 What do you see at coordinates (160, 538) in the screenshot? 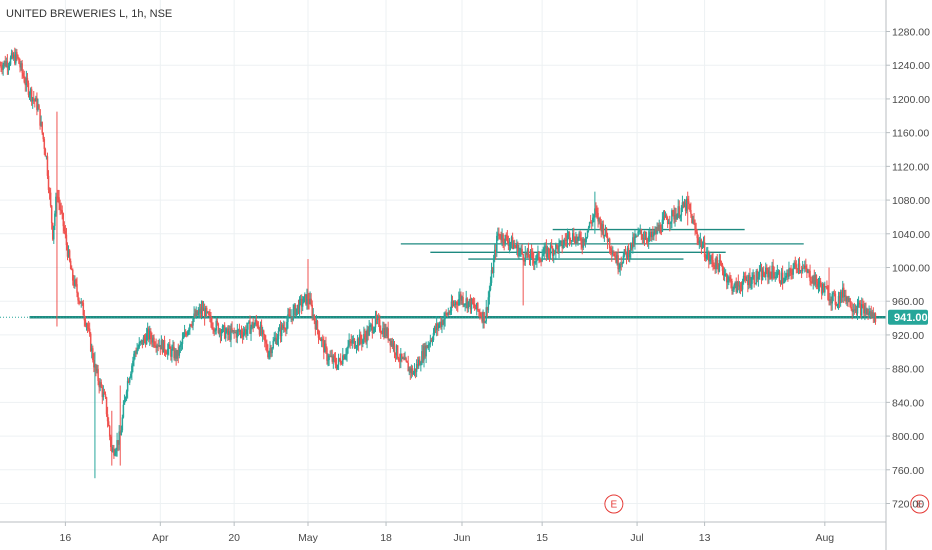
I see `x-tick-label: Apr` at bounding box center [160, 538].